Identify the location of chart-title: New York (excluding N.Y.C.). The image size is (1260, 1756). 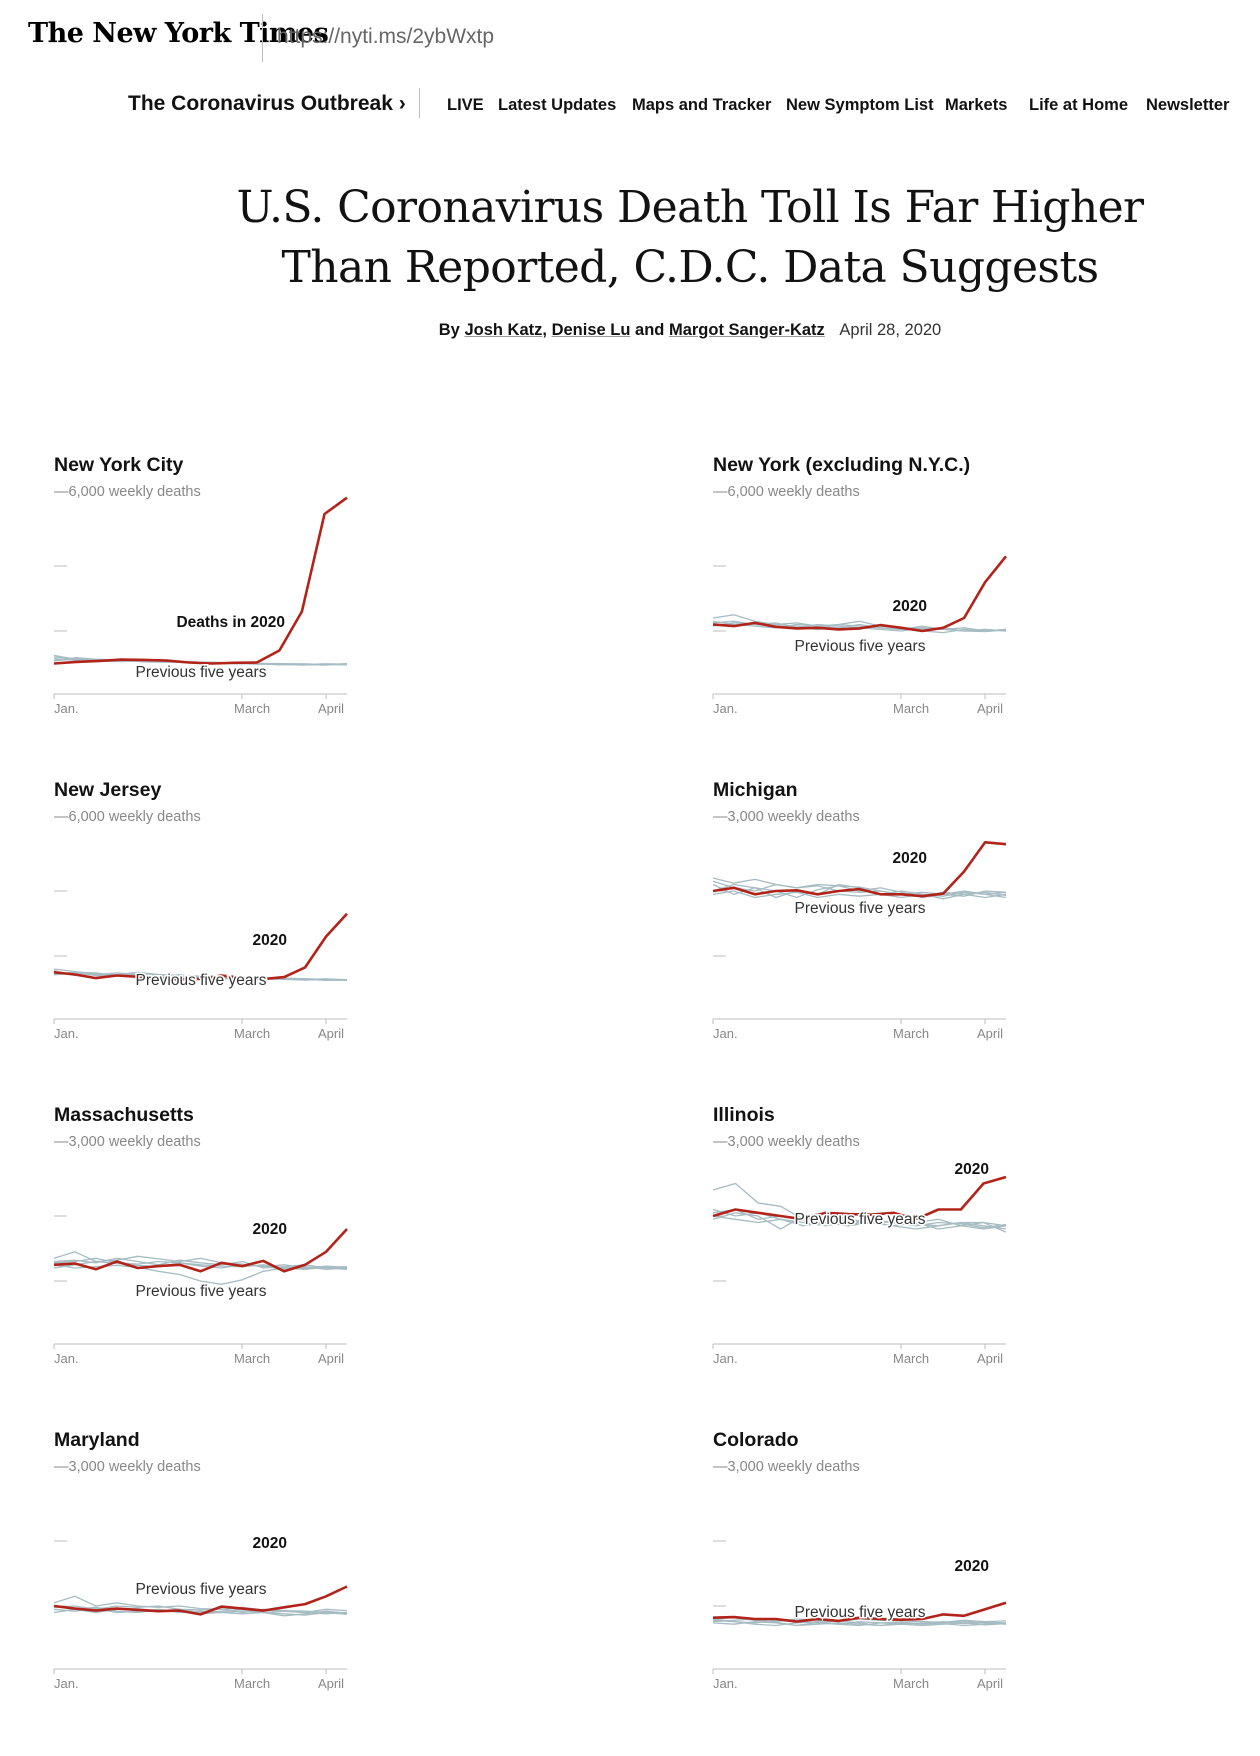
(841, 465).